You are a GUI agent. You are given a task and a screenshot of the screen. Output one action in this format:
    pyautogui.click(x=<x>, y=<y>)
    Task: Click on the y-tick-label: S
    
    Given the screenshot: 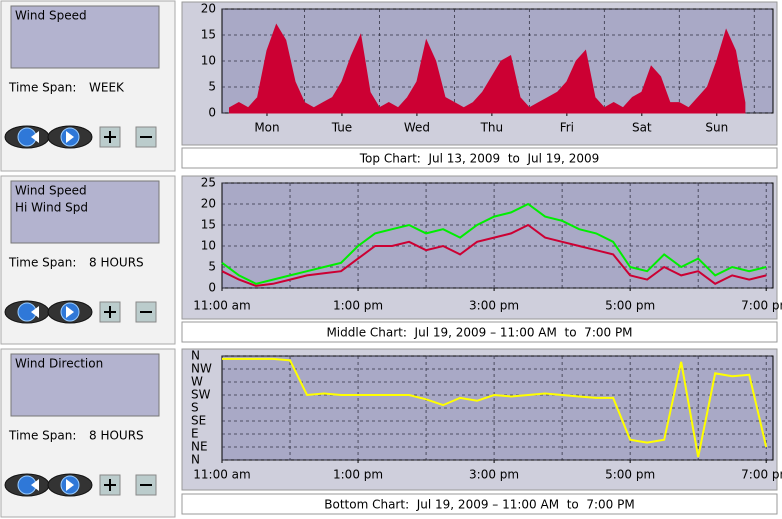 What is the action you would take?
    pyautogui.click(x=195, y=408)
    